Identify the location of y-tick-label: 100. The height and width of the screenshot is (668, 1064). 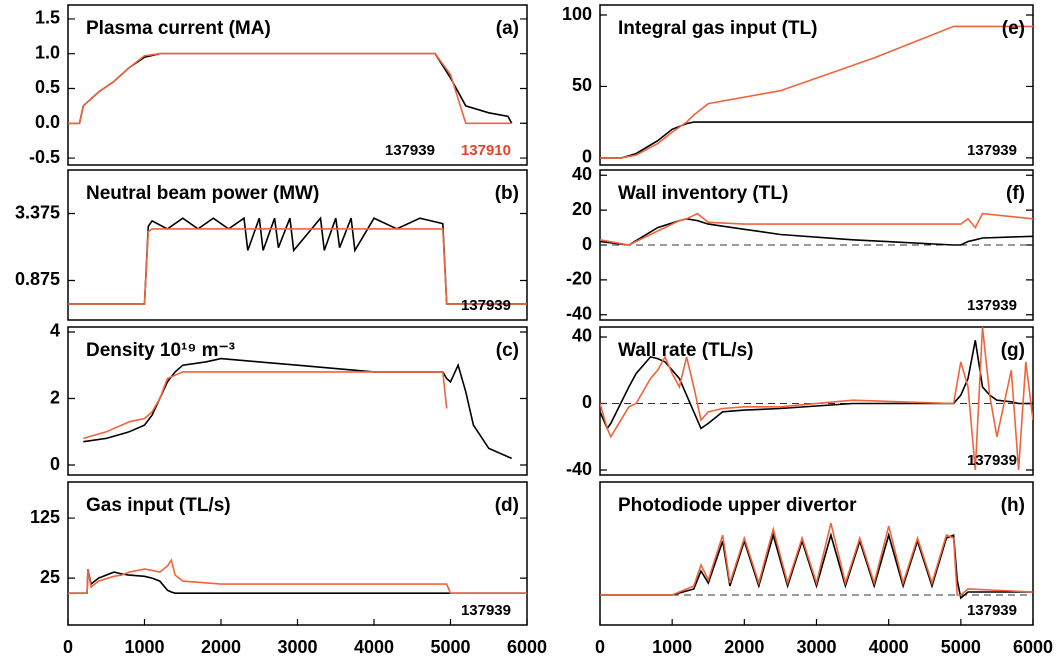
(577, 14).